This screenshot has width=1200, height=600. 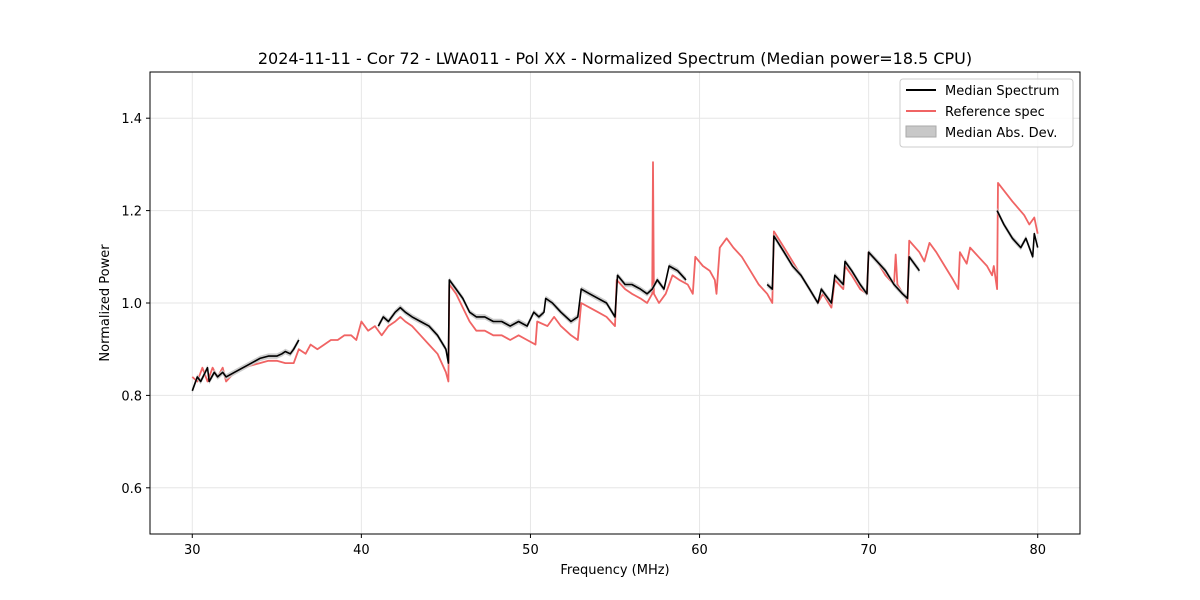 I want to click on x-tick-label: 40, so click(x=361, y=550).